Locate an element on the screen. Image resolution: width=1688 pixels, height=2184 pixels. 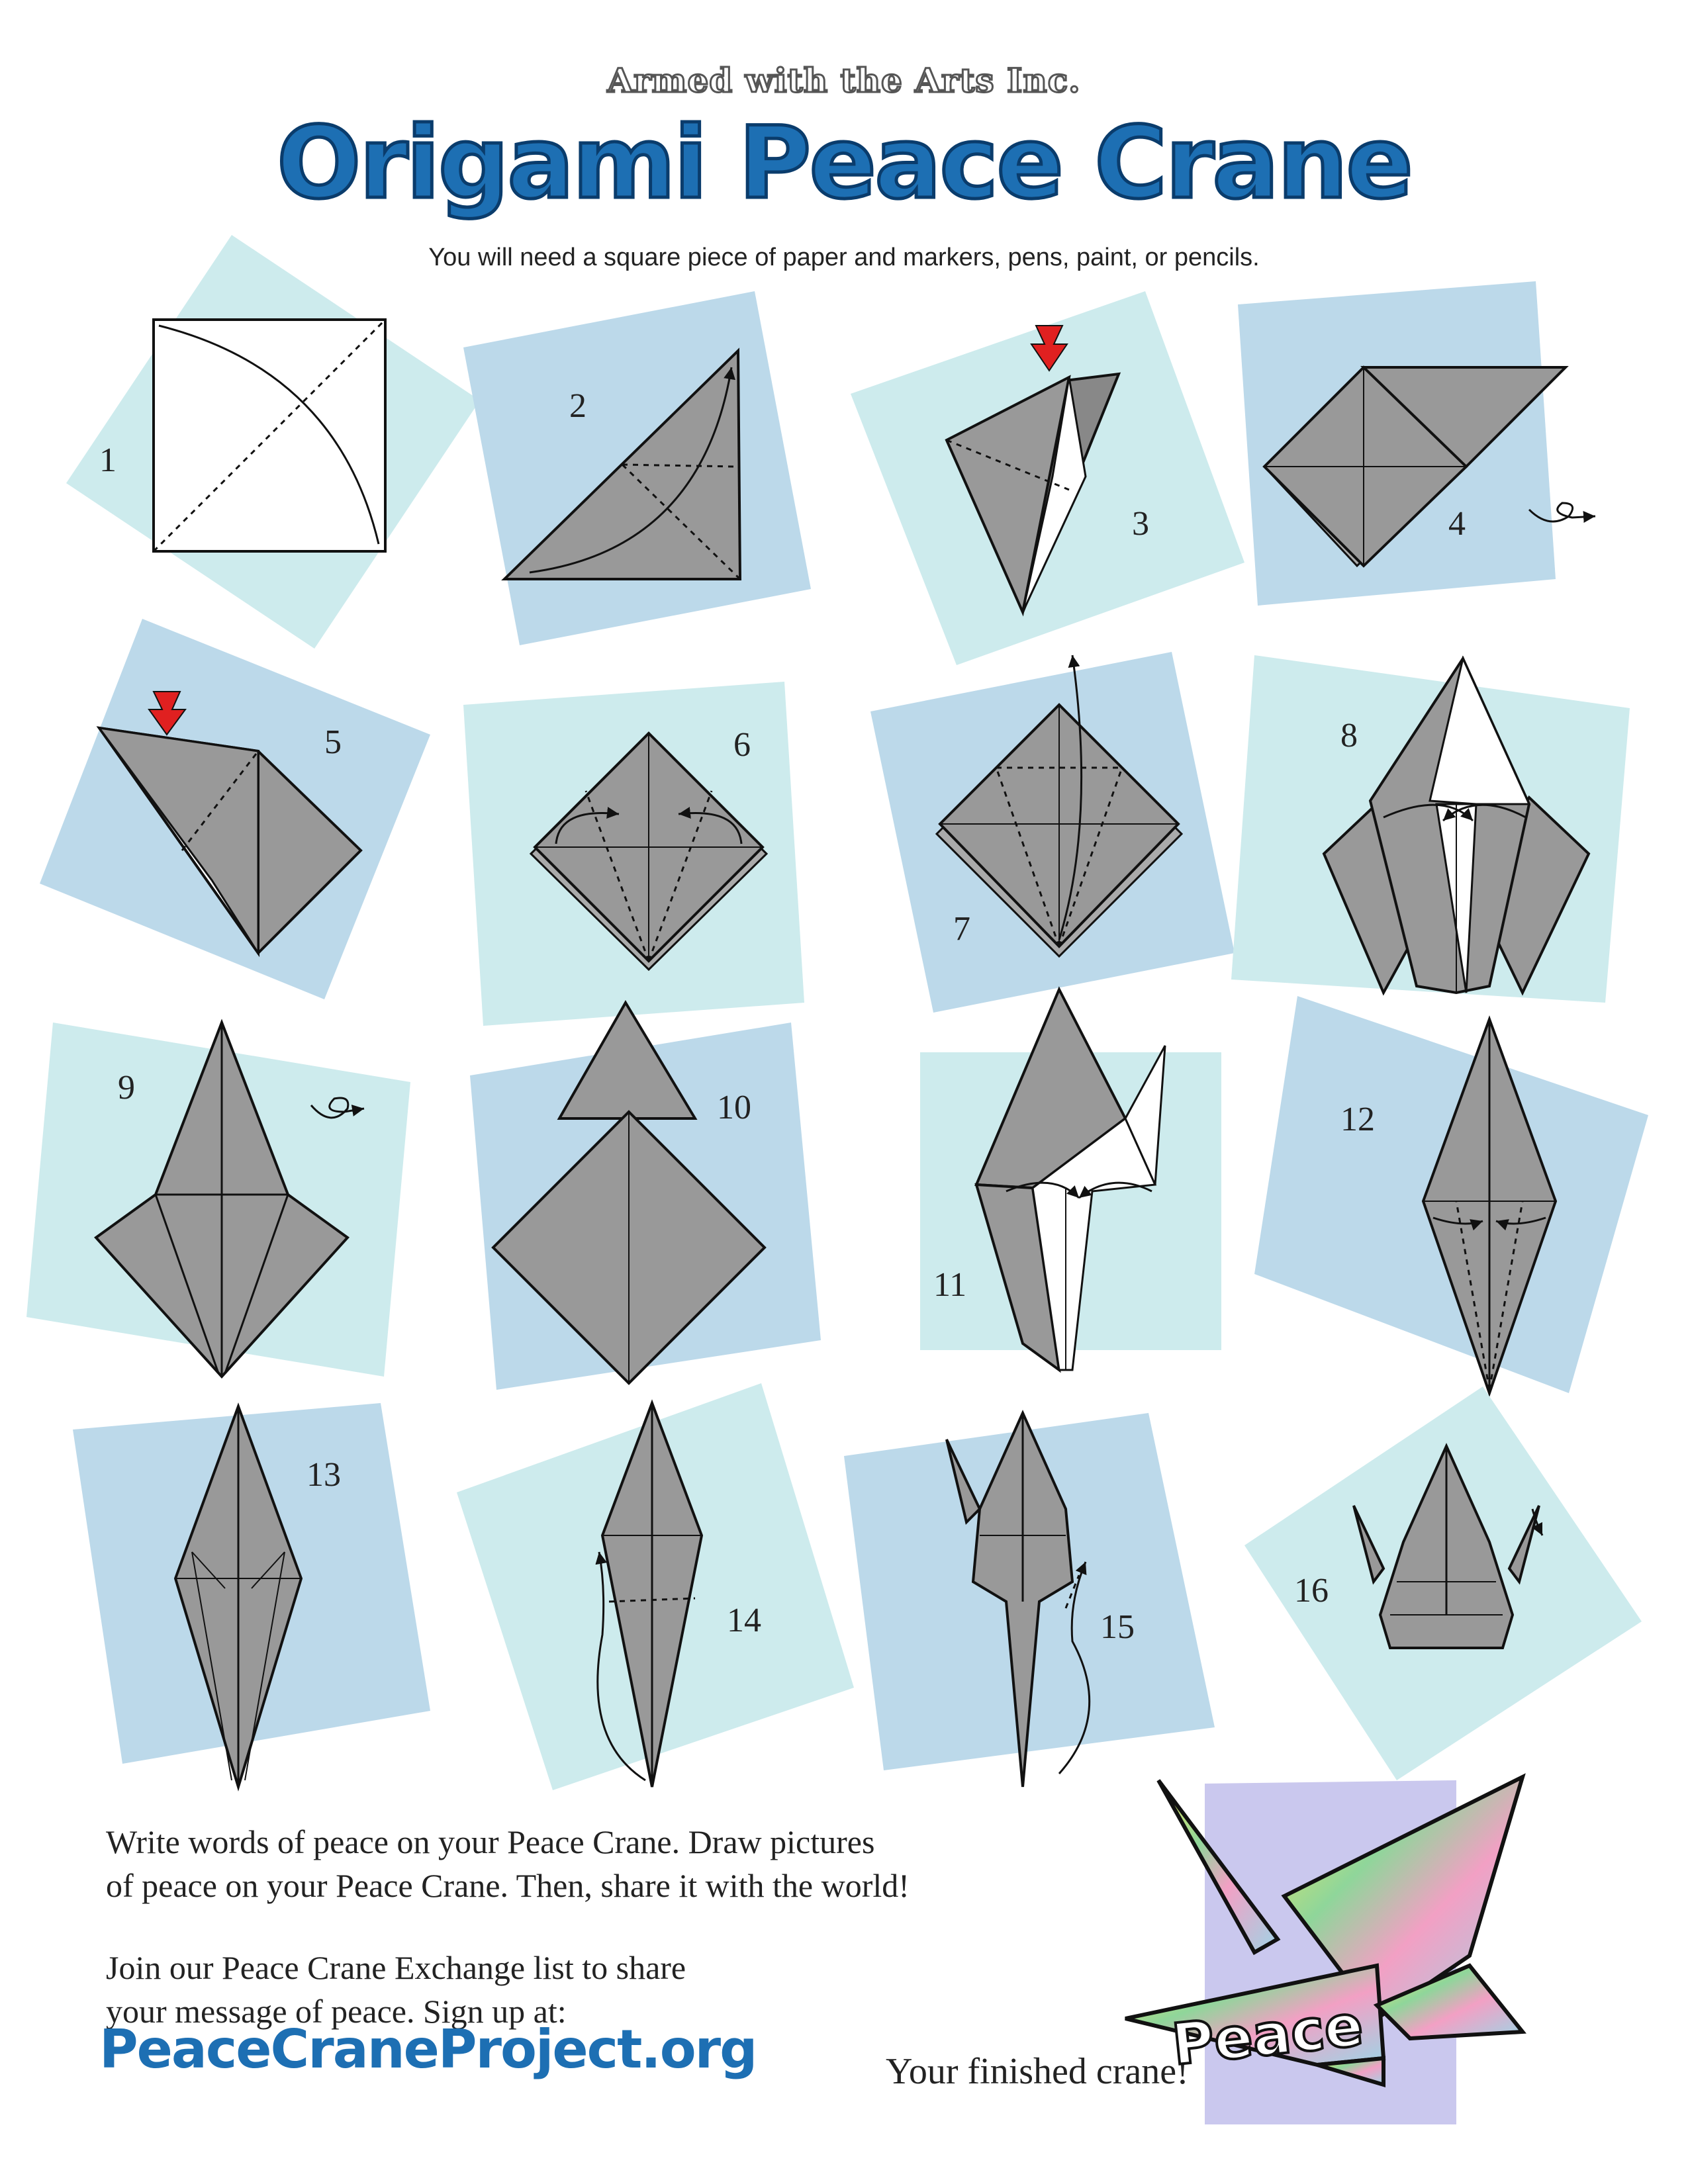
step-3-red-arrow is located at coordinates (1049, 348).